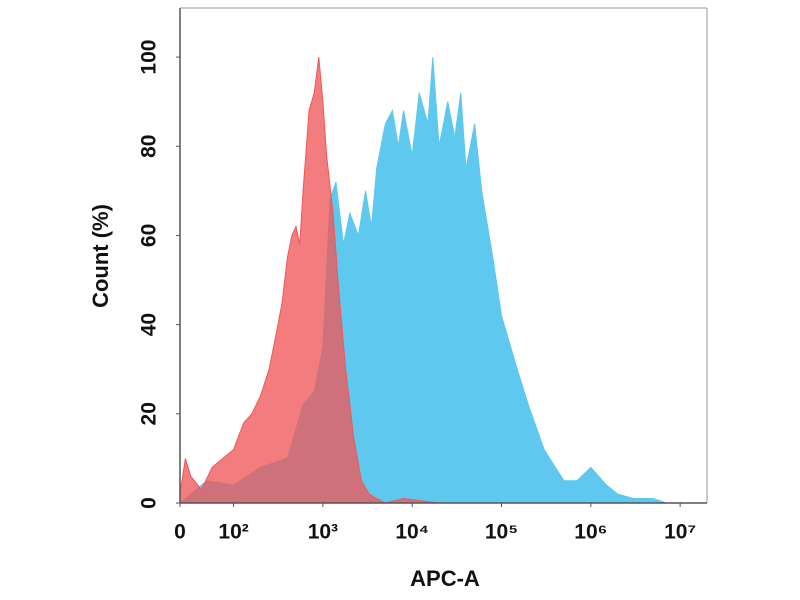 This screenshot has width=800, height=600. I want to click on x-tick-label: 10⁴, so click(412, 532).